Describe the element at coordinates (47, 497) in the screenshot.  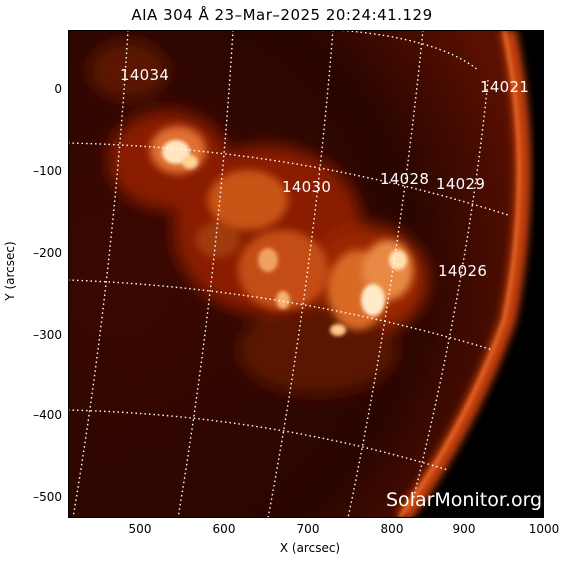
I see `y-tick-label: –500` at that location.